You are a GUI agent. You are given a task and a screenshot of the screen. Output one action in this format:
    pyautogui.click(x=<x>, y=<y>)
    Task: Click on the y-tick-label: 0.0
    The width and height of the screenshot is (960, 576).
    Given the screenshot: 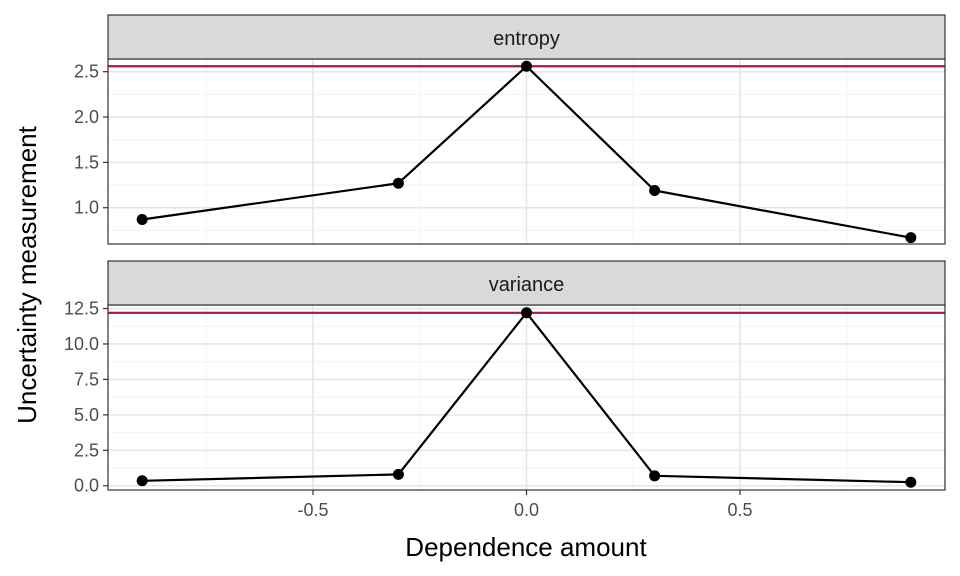 What is the action you would take?
    pyautogui.click(x=86, y=486)
    